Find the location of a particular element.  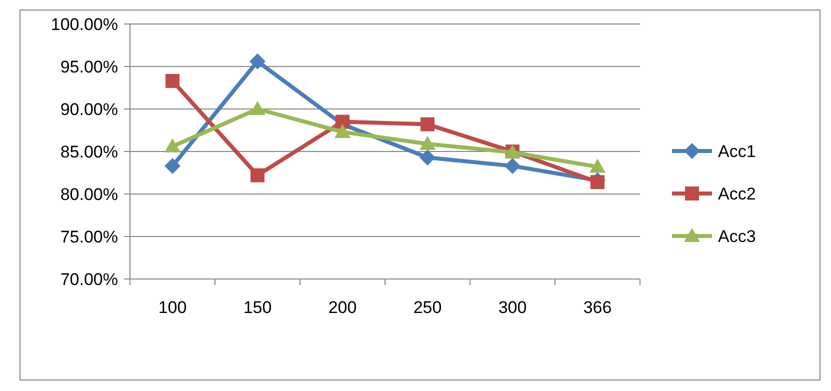

x-tick-label: 100 is located at coordinates (172, 307).